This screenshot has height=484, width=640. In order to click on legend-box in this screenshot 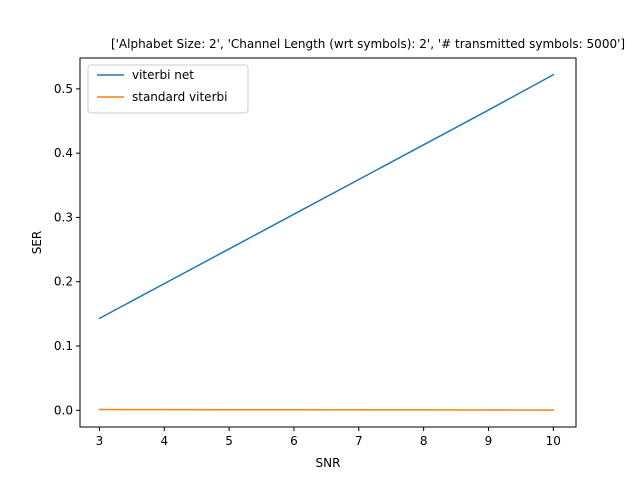, I will do `click(168, 89)`.